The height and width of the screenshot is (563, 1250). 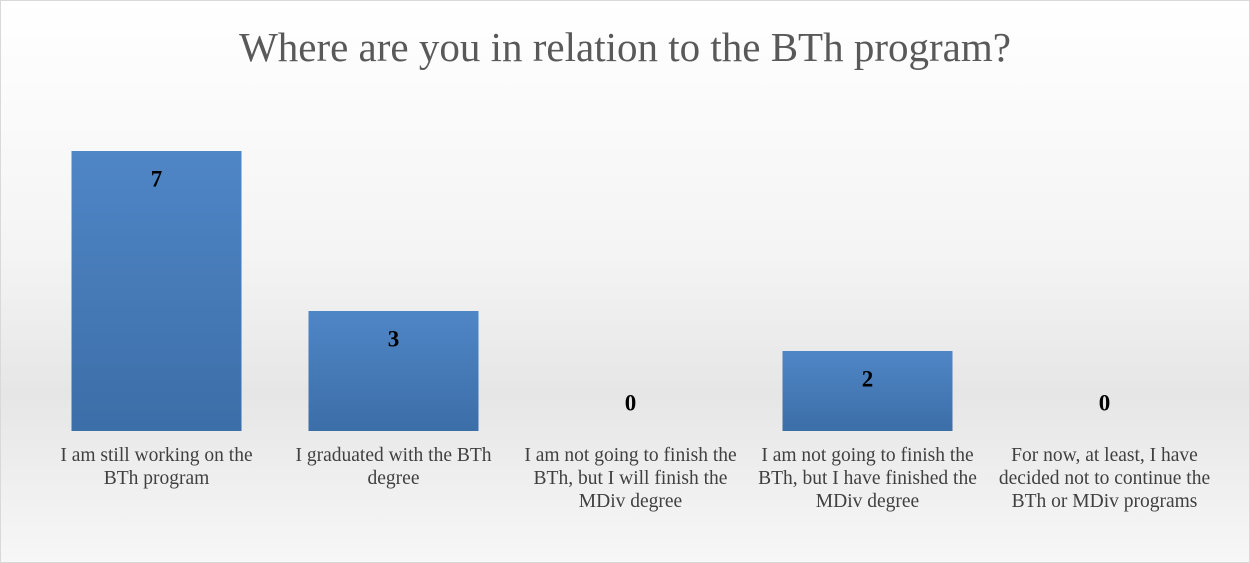 What do you see at coordinates (393, 467) in the screenshot?
I see `x-tick-label: I graduated with the BTh degree` at bounding box center [393, 467].